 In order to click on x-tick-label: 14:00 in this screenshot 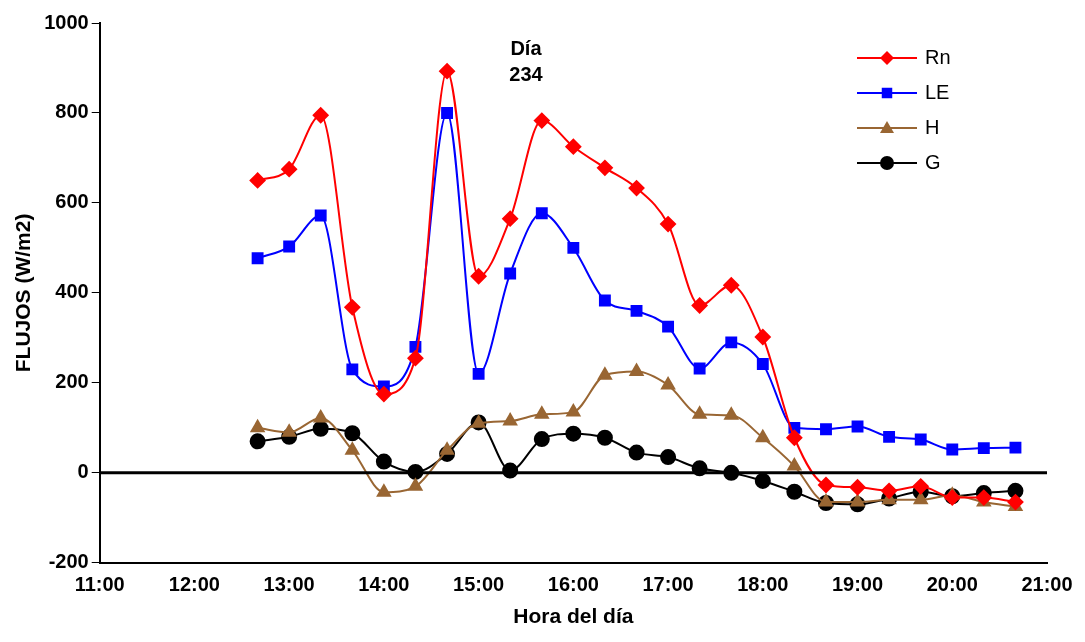, I will do `click(384, 584)`.